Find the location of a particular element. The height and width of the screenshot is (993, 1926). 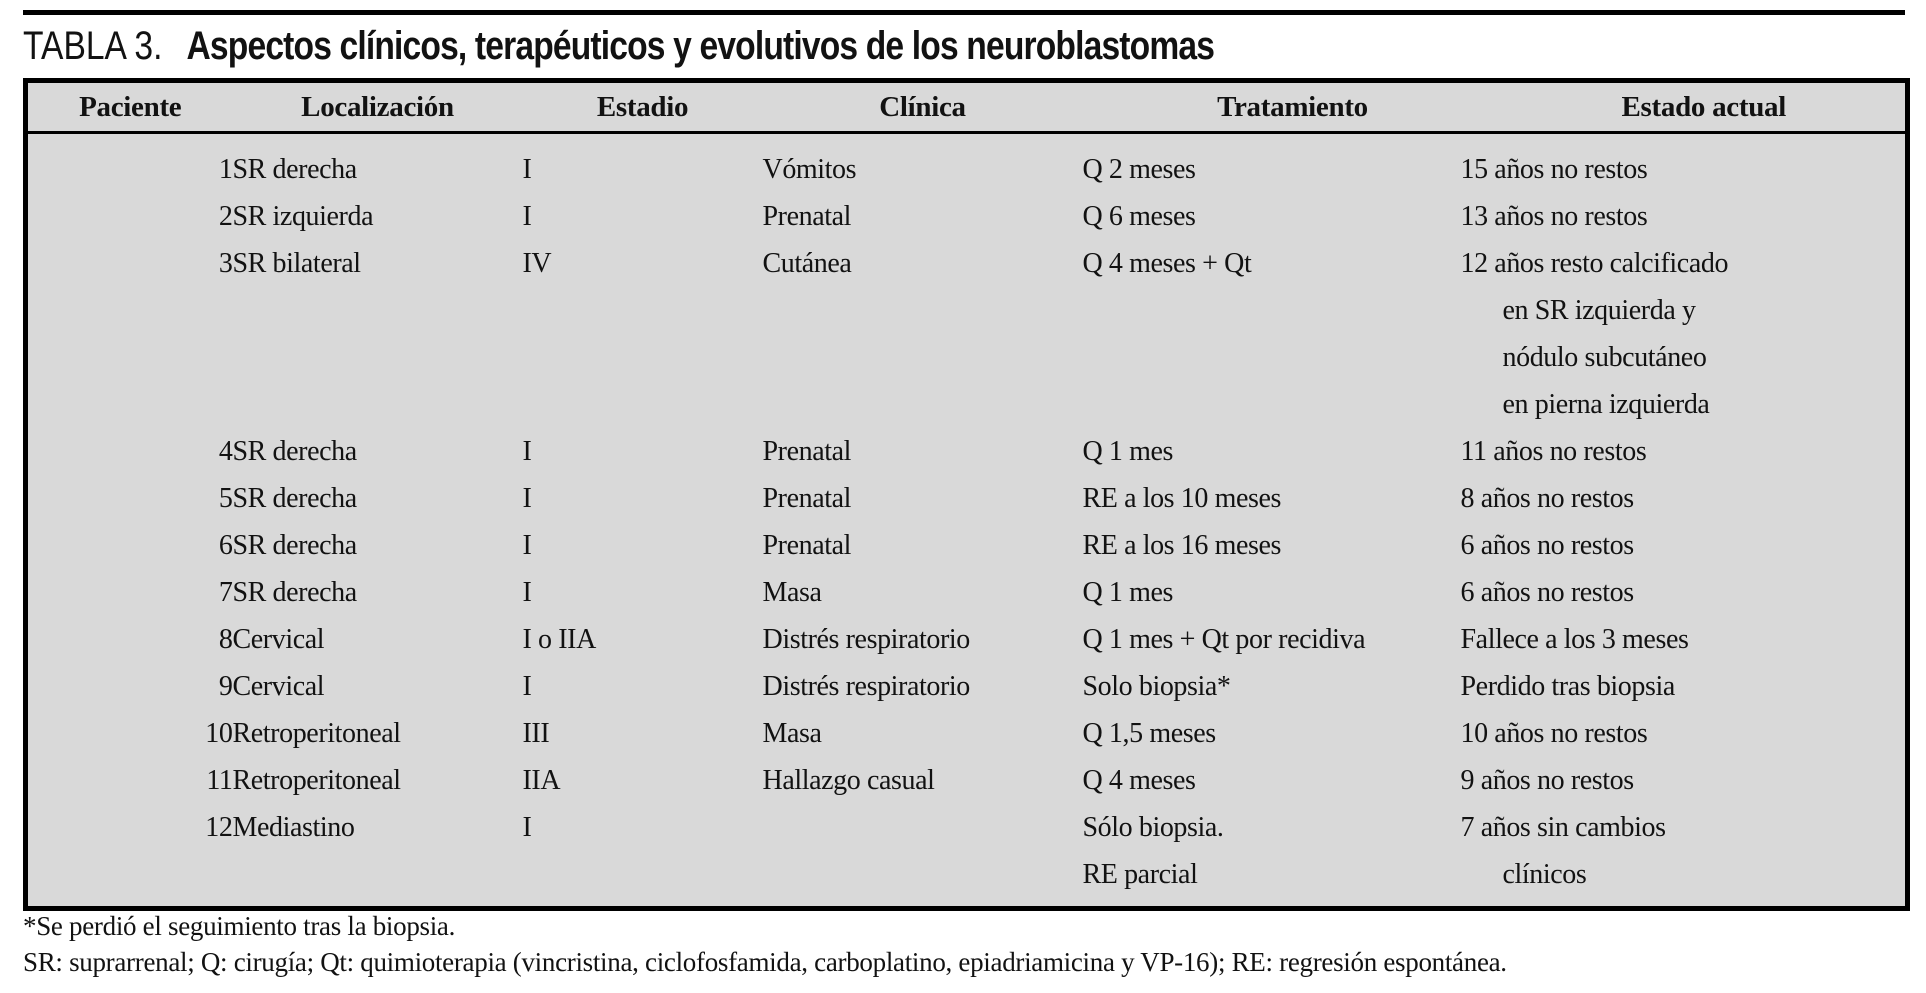

cell-estado-actual: 7 años sin cambios clínicos is located at coordinates (1563, 851).